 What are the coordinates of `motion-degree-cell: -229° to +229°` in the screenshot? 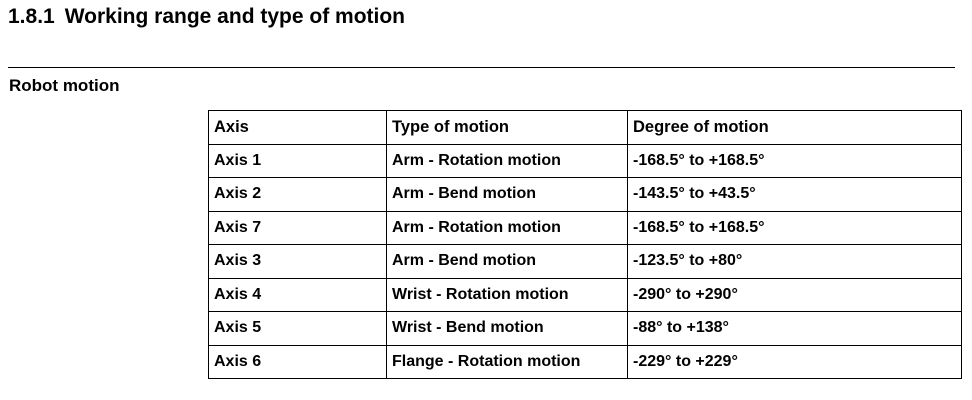 It's located at (794, 361).